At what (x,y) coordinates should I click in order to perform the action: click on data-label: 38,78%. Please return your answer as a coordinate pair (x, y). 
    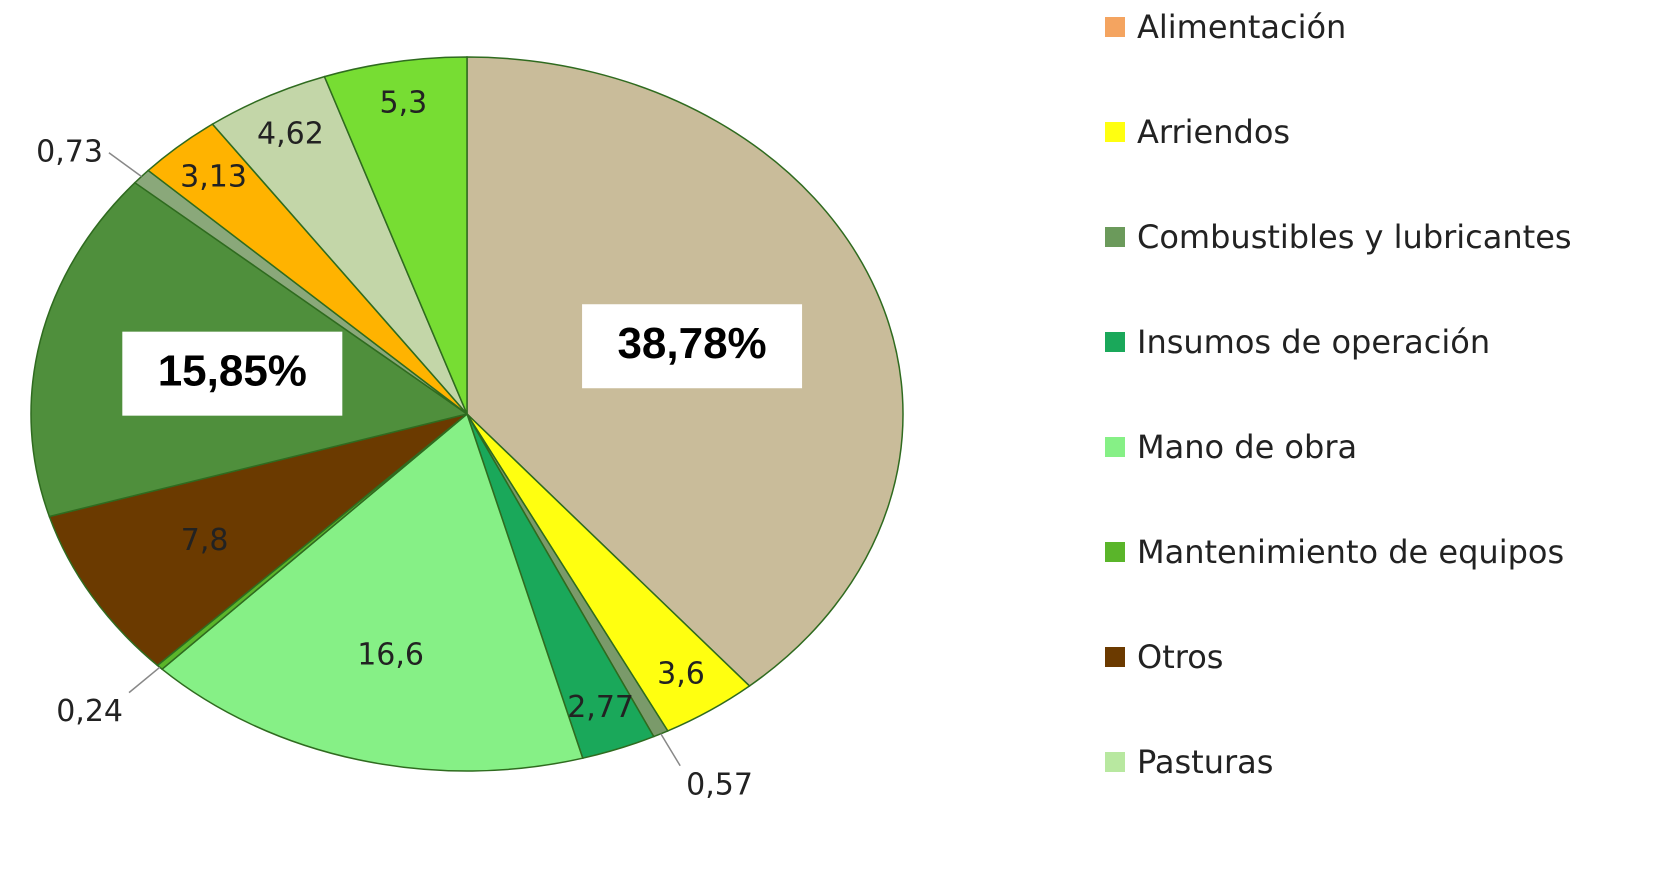
    Looking at the image, I should click on (691, 343).